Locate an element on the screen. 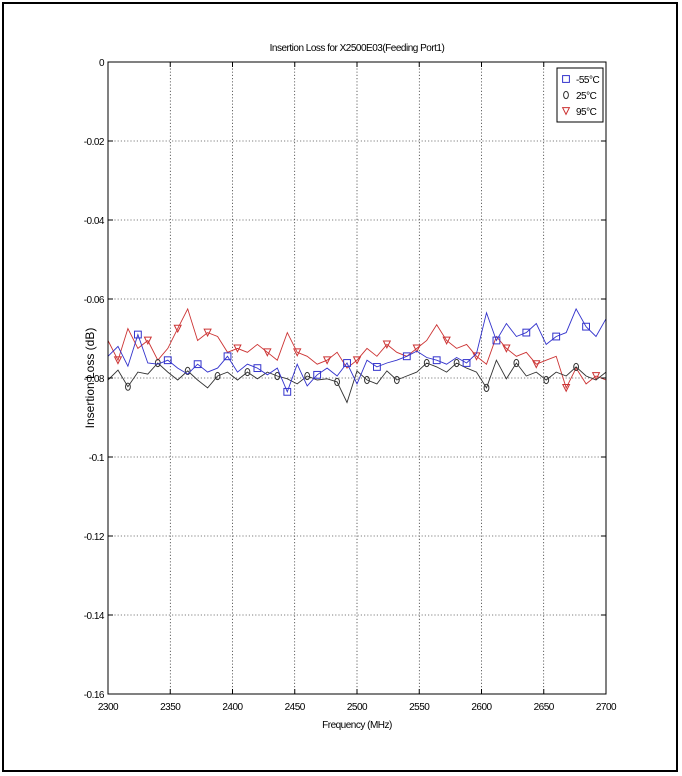 The width and height of the screenshot is (682, 776). y-tick-label: 0 is located at coordinates (102, 63).